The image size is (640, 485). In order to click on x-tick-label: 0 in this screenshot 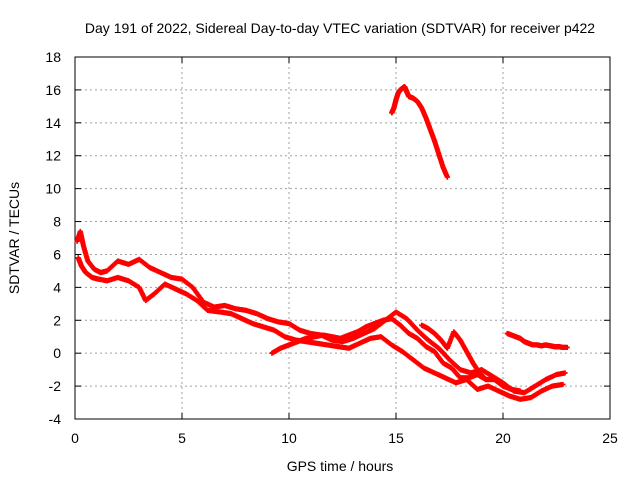, I will do `click(75, 438)`.